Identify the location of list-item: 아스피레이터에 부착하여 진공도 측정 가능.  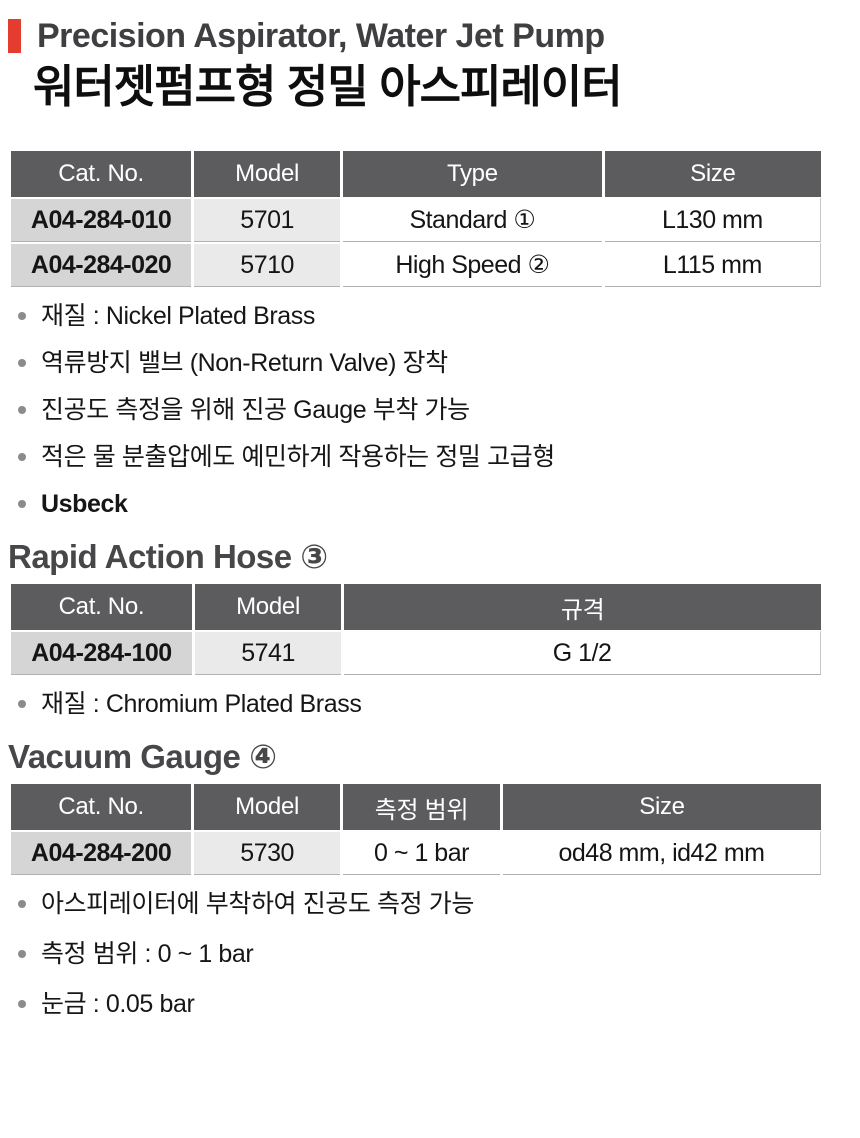
(421, 904).